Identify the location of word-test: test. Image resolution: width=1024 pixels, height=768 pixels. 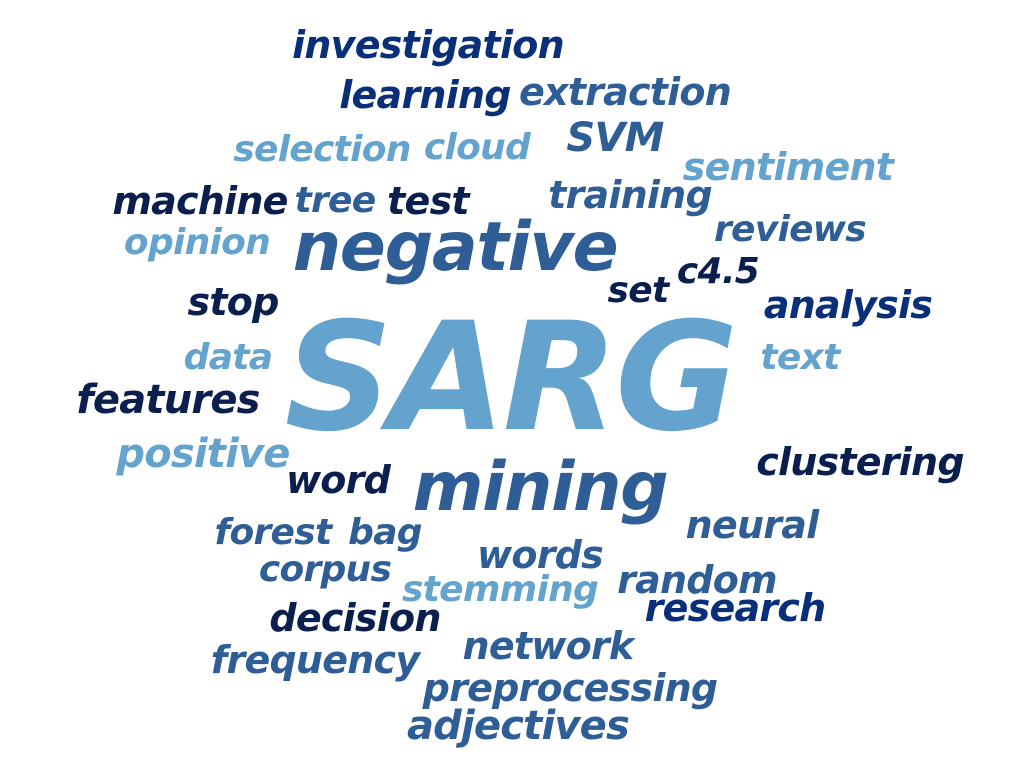
(428, 201).